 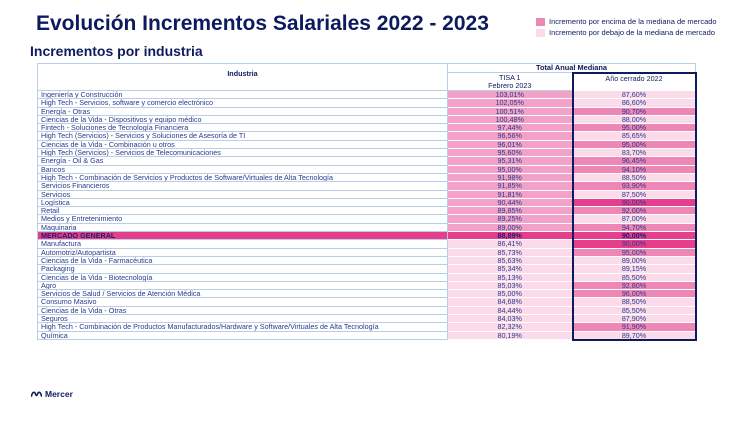 I want to click on industry-name: Ciencias de la Vida - Otras, so click(x=242, y=310).